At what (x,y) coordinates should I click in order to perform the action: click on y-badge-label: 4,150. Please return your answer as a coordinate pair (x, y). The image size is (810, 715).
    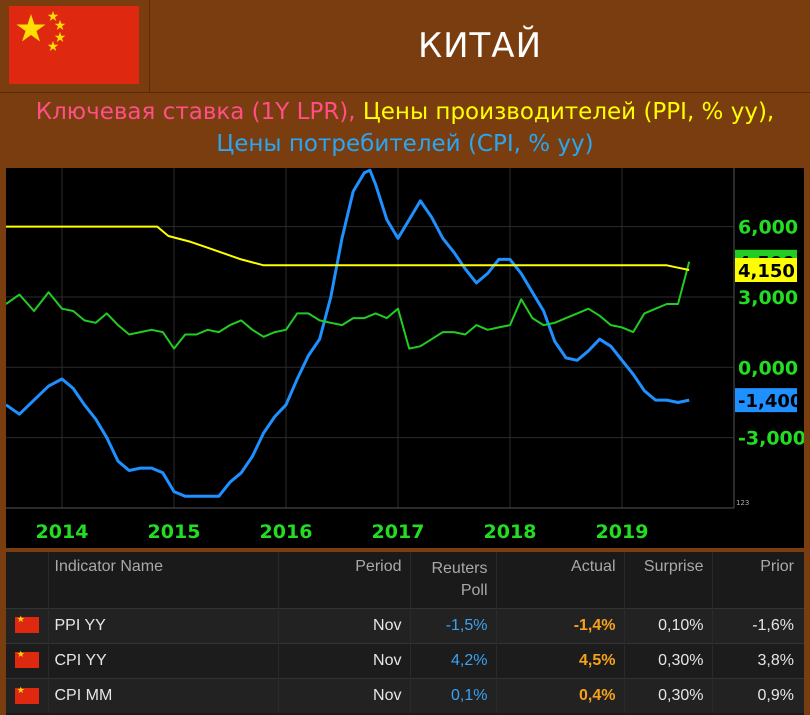
    Looking at the image, I should click on (766, 271).